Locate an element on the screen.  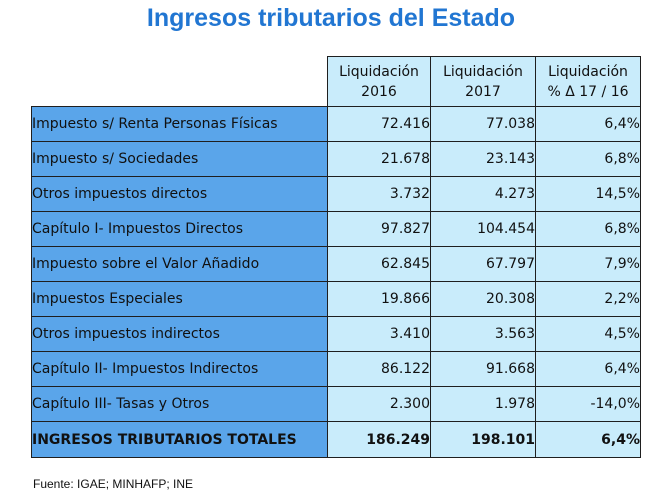
row-label: Impuesto s/ Sociedades is located at coordinates (179, 159).